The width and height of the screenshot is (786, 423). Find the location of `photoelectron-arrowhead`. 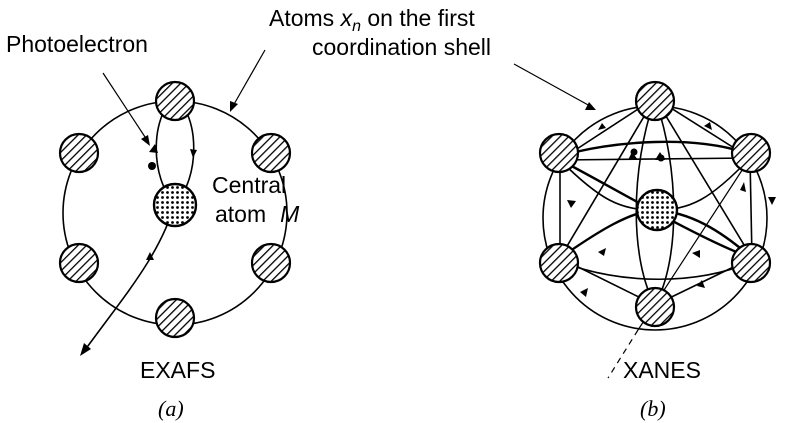

photoelectron-arrowhead is located at coordinates (85, 349).